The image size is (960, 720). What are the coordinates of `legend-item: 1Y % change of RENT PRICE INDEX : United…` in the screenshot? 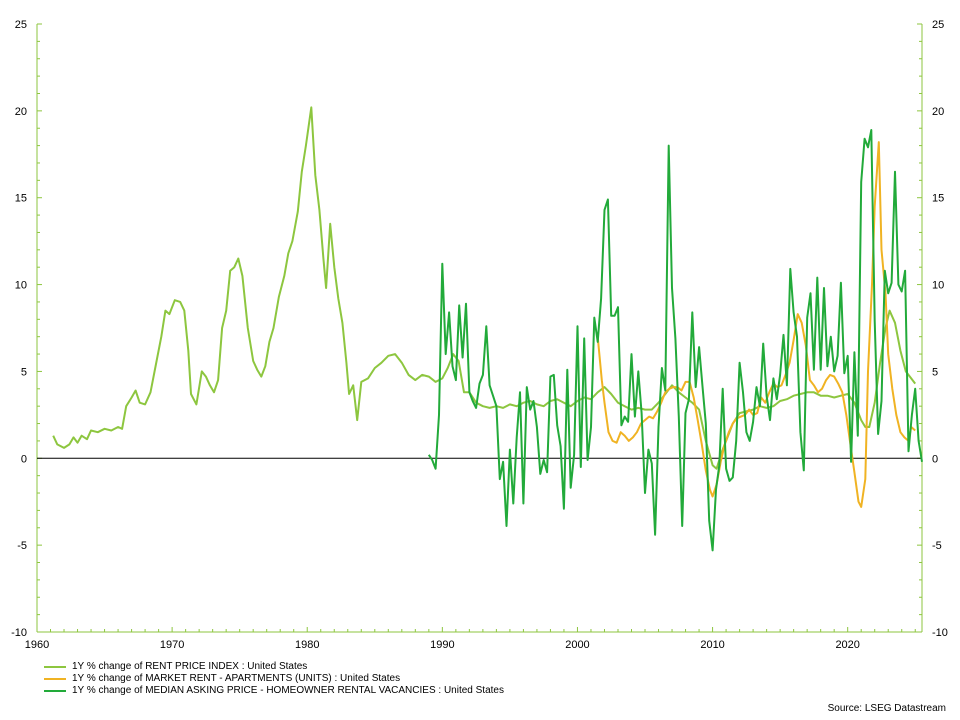 It's located at (274, 667).